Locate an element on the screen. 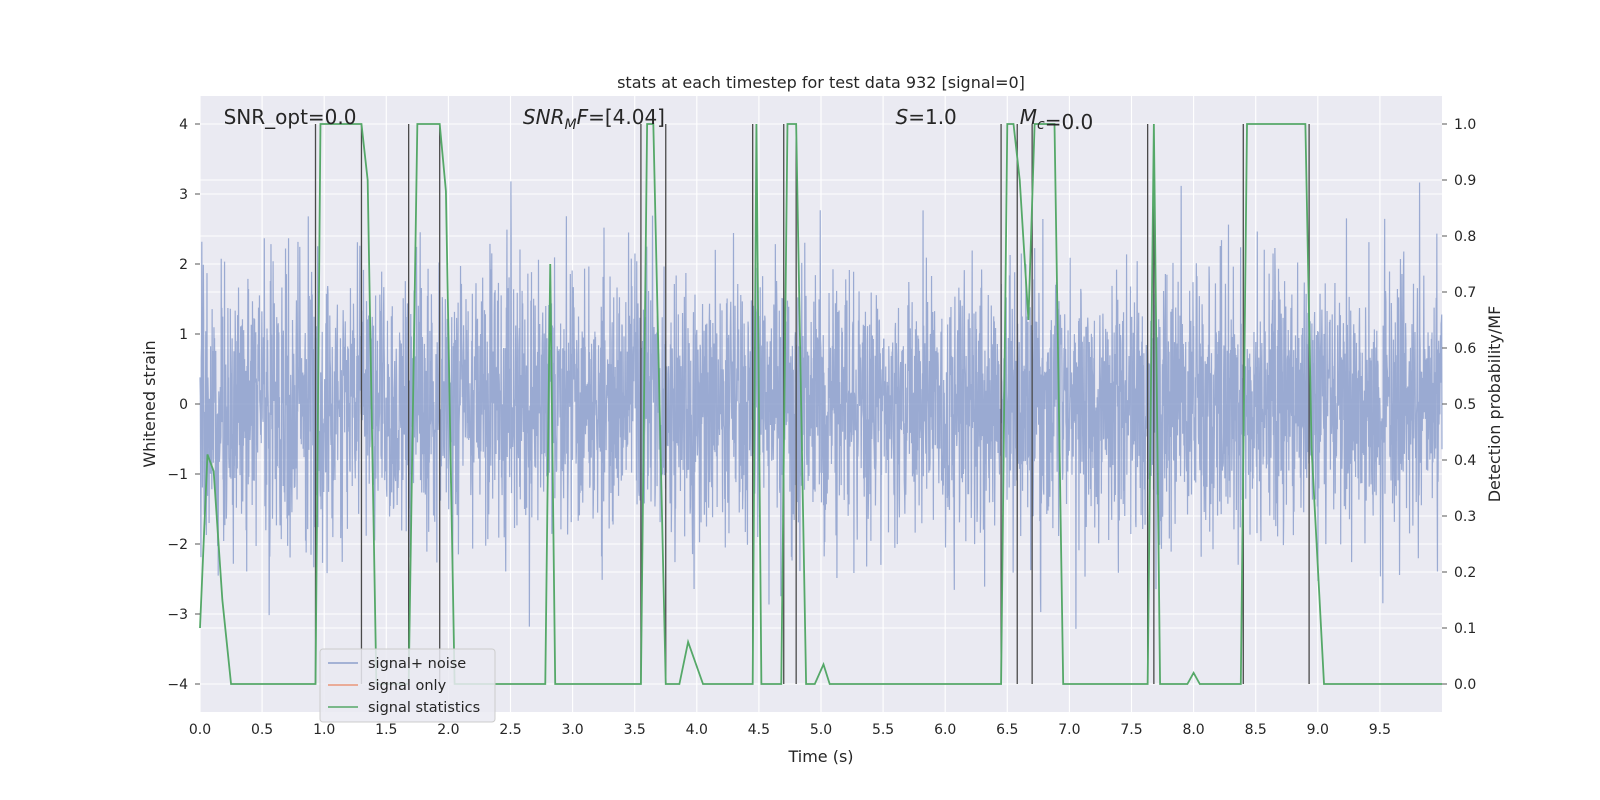  x-tick-label: 2.0 is located at coordinates (448, 730).